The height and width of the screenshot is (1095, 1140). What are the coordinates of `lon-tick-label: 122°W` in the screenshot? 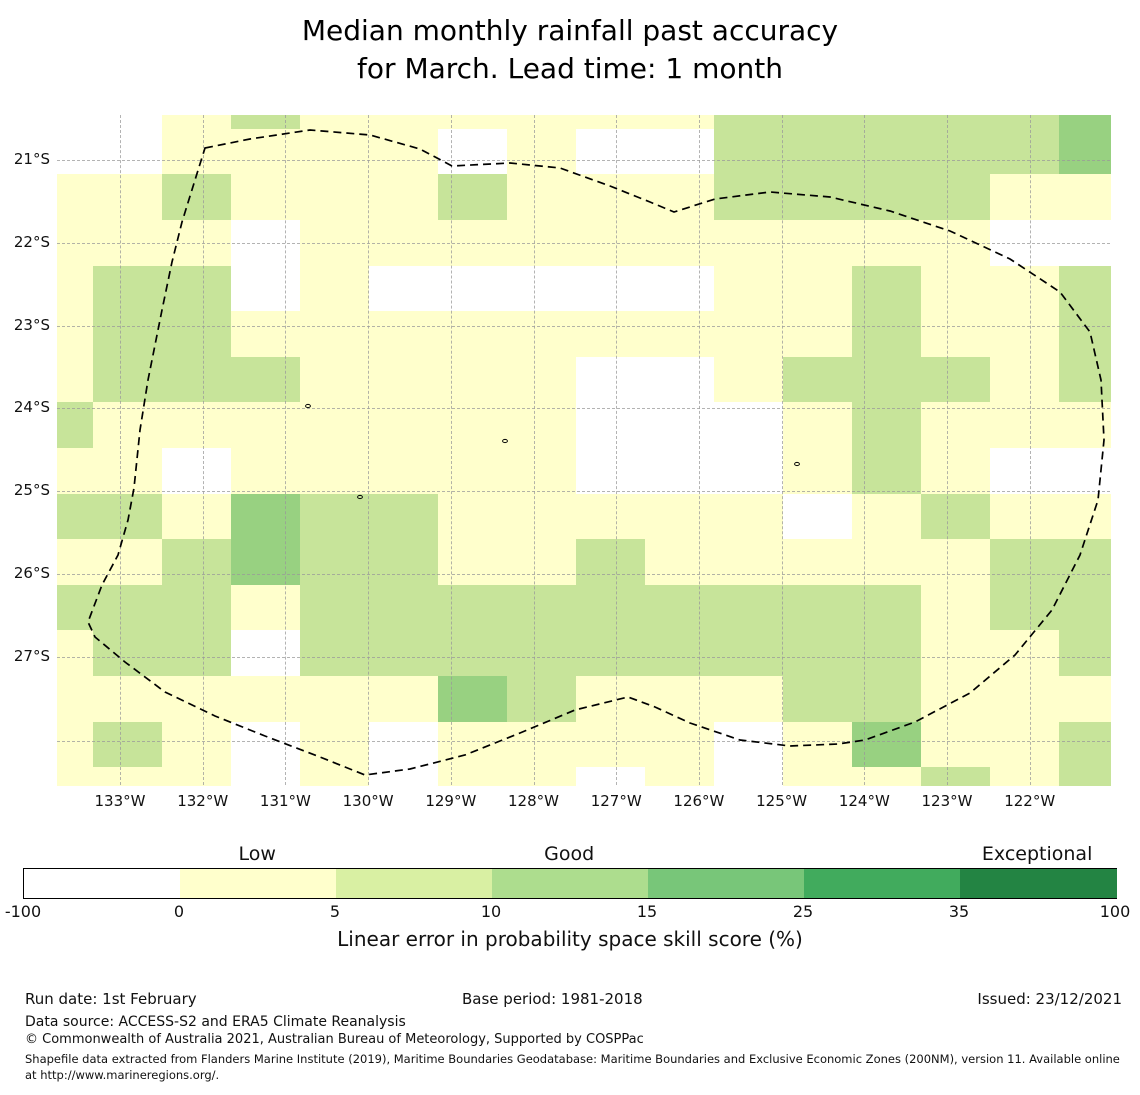 It's located at (1030, 801).